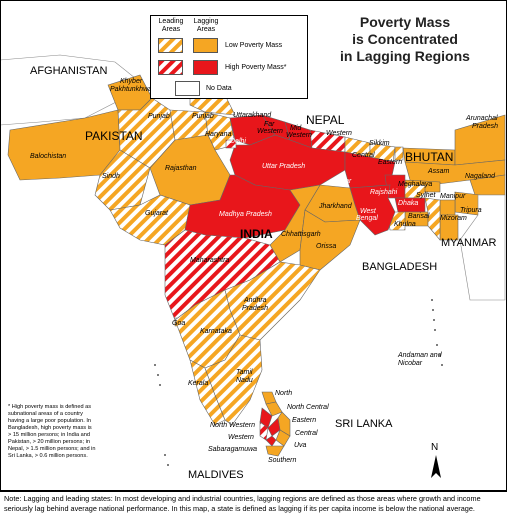 Image resolution: width=507 pixels, height=523 pixels. Describe the element at coordinates (232, 449) in the screenshot. I see `label-sabaragamuwa-lk: Sabaragamuwa` at that location.